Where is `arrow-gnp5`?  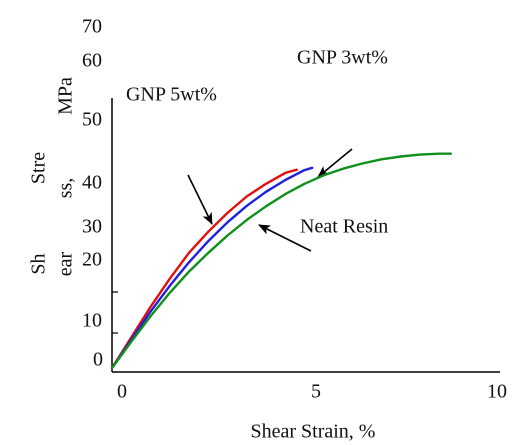
arrow-gnp5 is located at coordinates (200, 199).